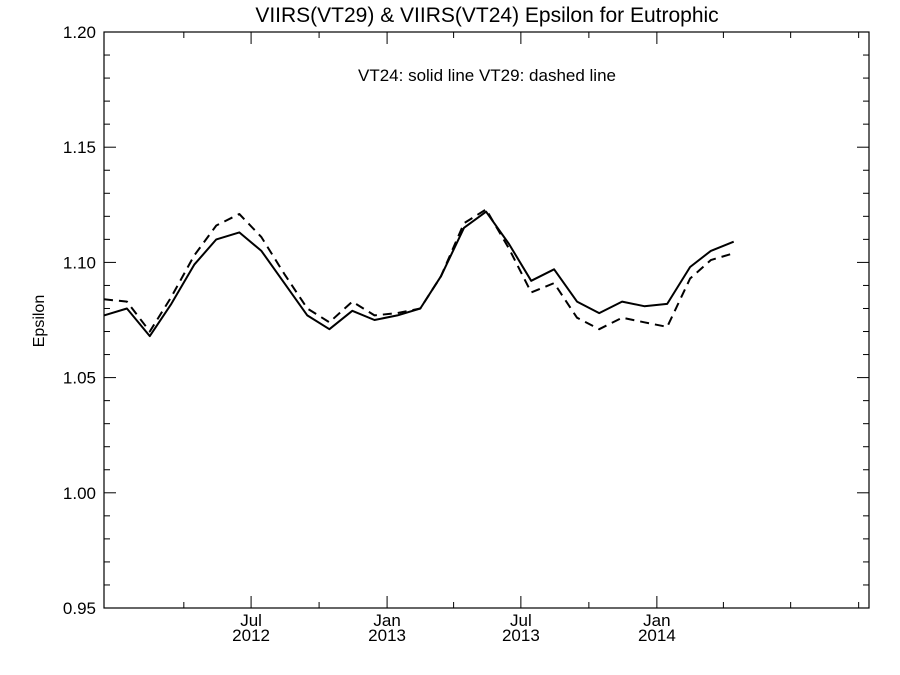 This screenshot has height=675, width=900. Describe the element at coordinates (79, 493) in the screenshot. I see `y-tick-label: 1.00` at that location.